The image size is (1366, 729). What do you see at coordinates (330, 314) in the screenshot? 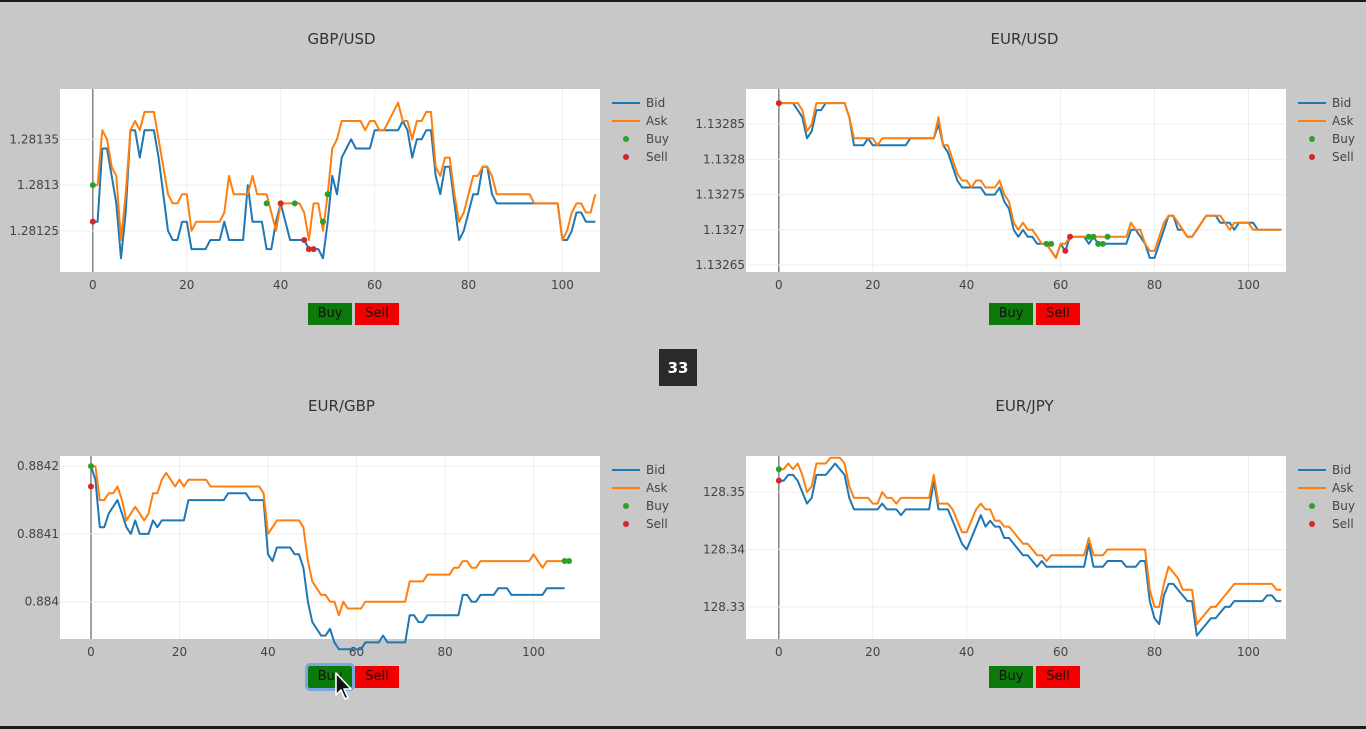
I see `buy-button-gbp-usd: Buy` at bounding box center [330, 314].